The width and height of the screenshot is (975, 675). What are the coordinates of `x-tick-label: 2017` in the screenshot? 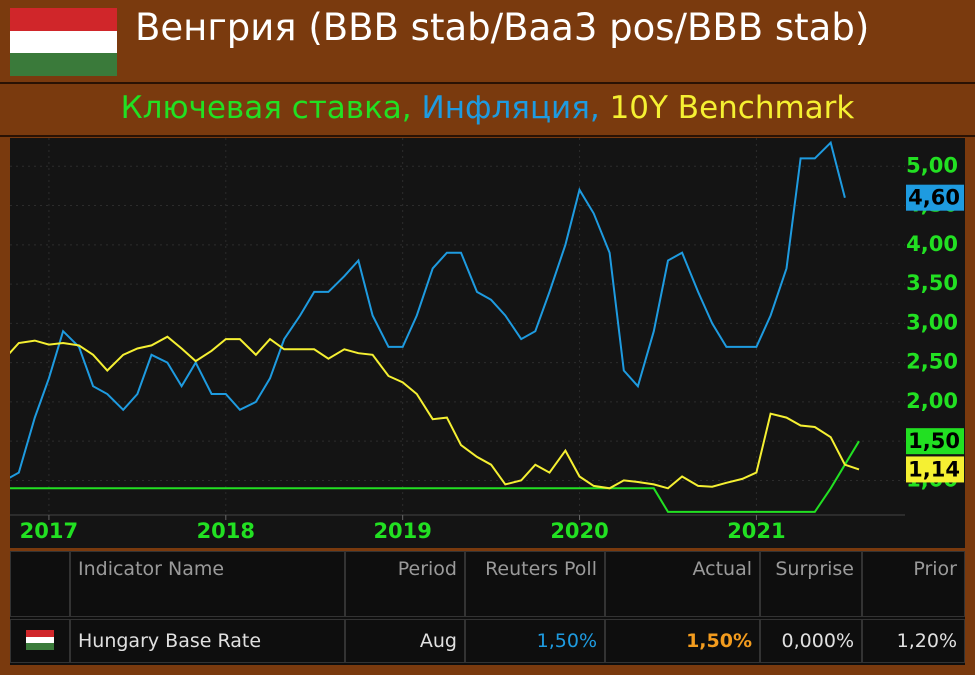 It's located at (49, 531).